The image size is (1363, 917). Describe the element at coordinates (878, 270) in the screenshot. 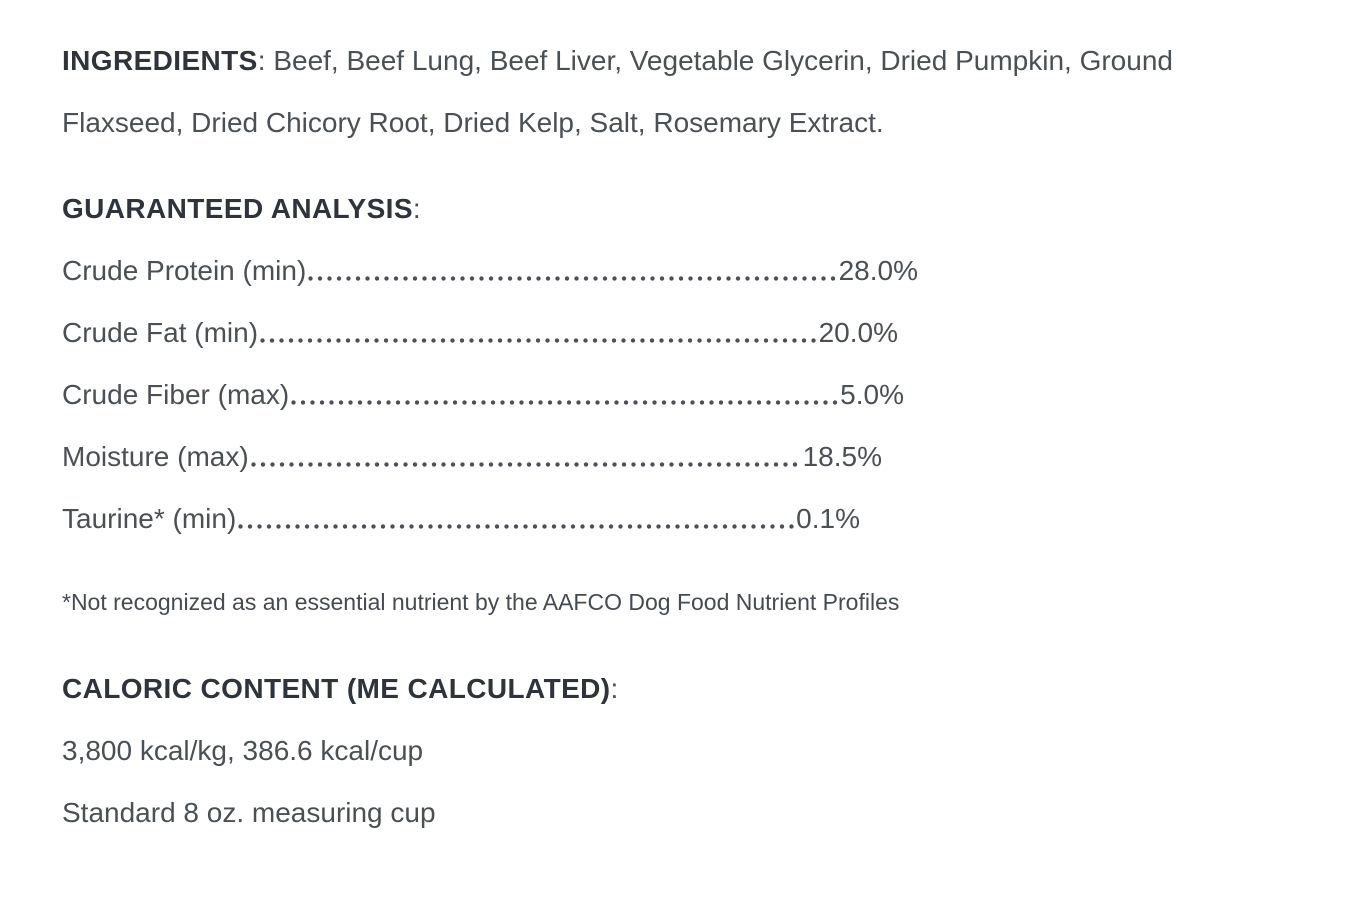

I see `ga-row-value: 28.0%` at that location.